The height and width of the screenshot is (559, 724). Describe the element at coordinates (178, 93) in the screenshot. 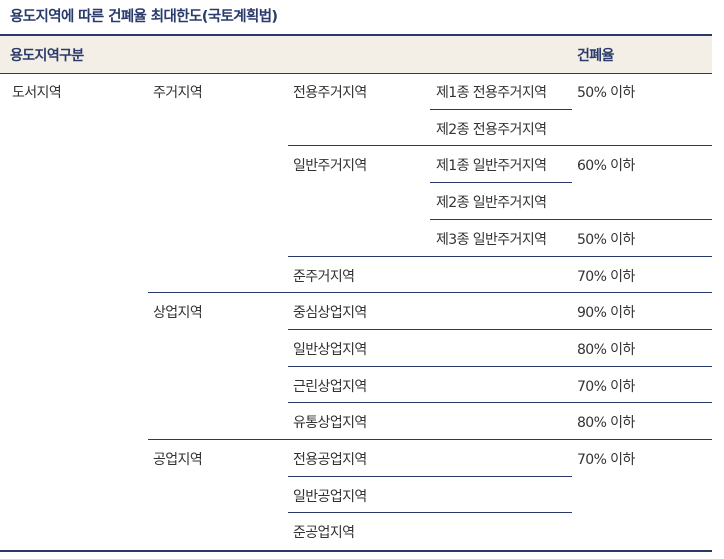

I see `cell-c2: 주거지역` at that location.